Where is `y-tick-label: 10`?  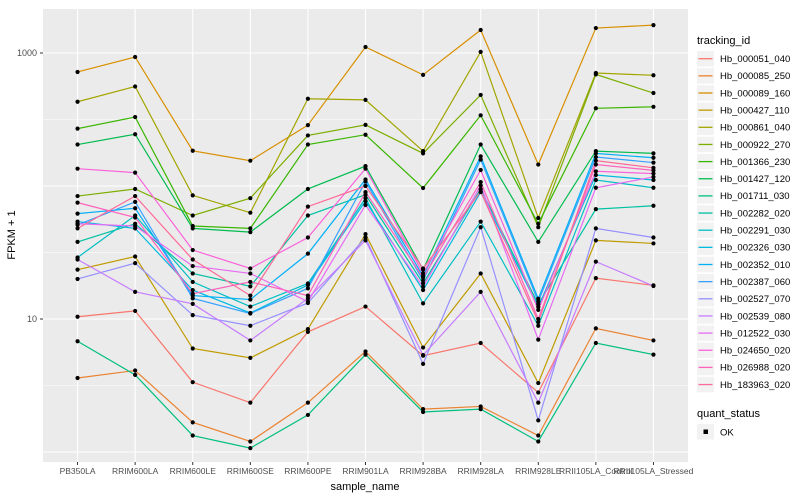
y-tick-label: 10 is located at coordinates (32, 319).